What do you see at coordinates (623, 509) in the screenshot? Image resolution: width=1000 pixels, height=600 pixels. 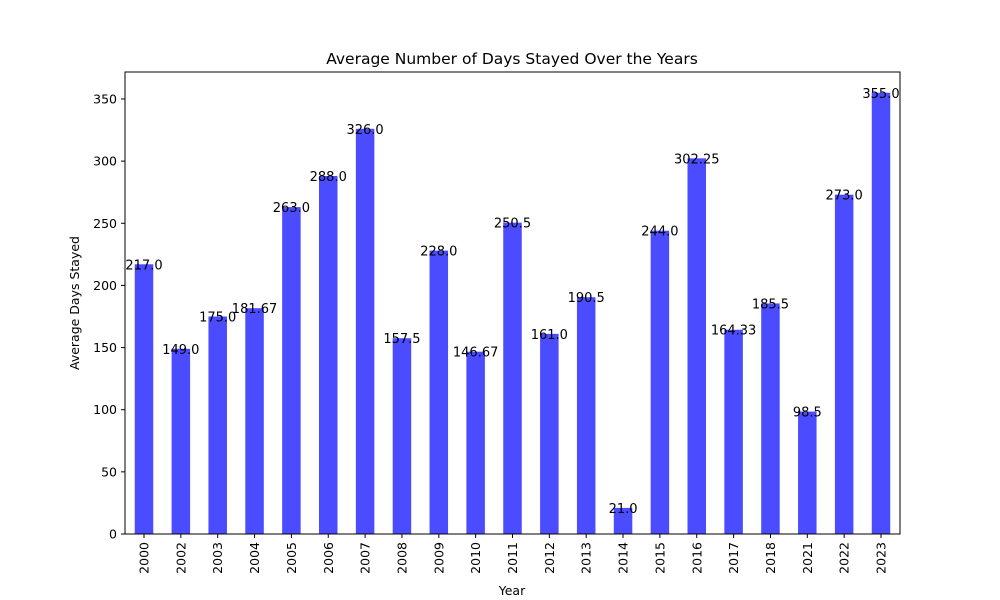 I see `bar-value-label: 21.0` at bounding box center [623, 509].